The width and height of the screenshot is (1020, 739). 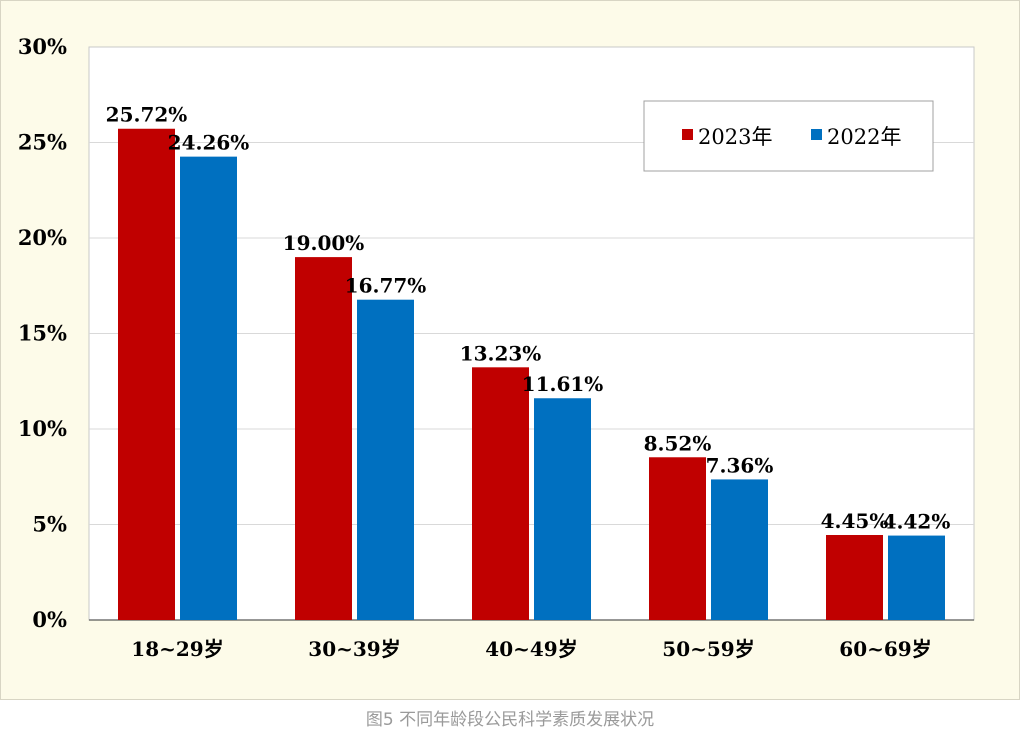 I want to click on y-tick-label: 10%, so click(x=42, y=428).